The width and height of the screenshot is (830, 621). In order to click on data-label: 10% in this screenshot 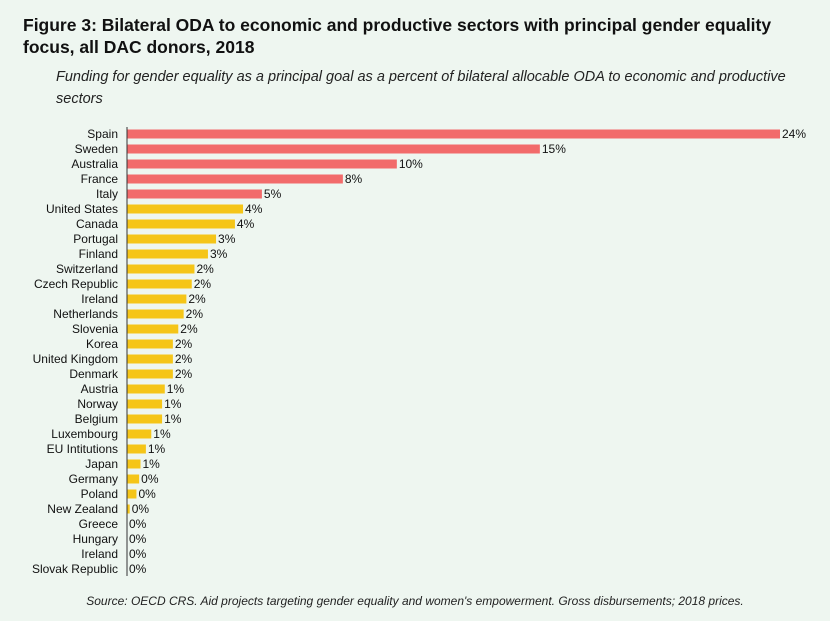, I will do `click(411, 164)`.